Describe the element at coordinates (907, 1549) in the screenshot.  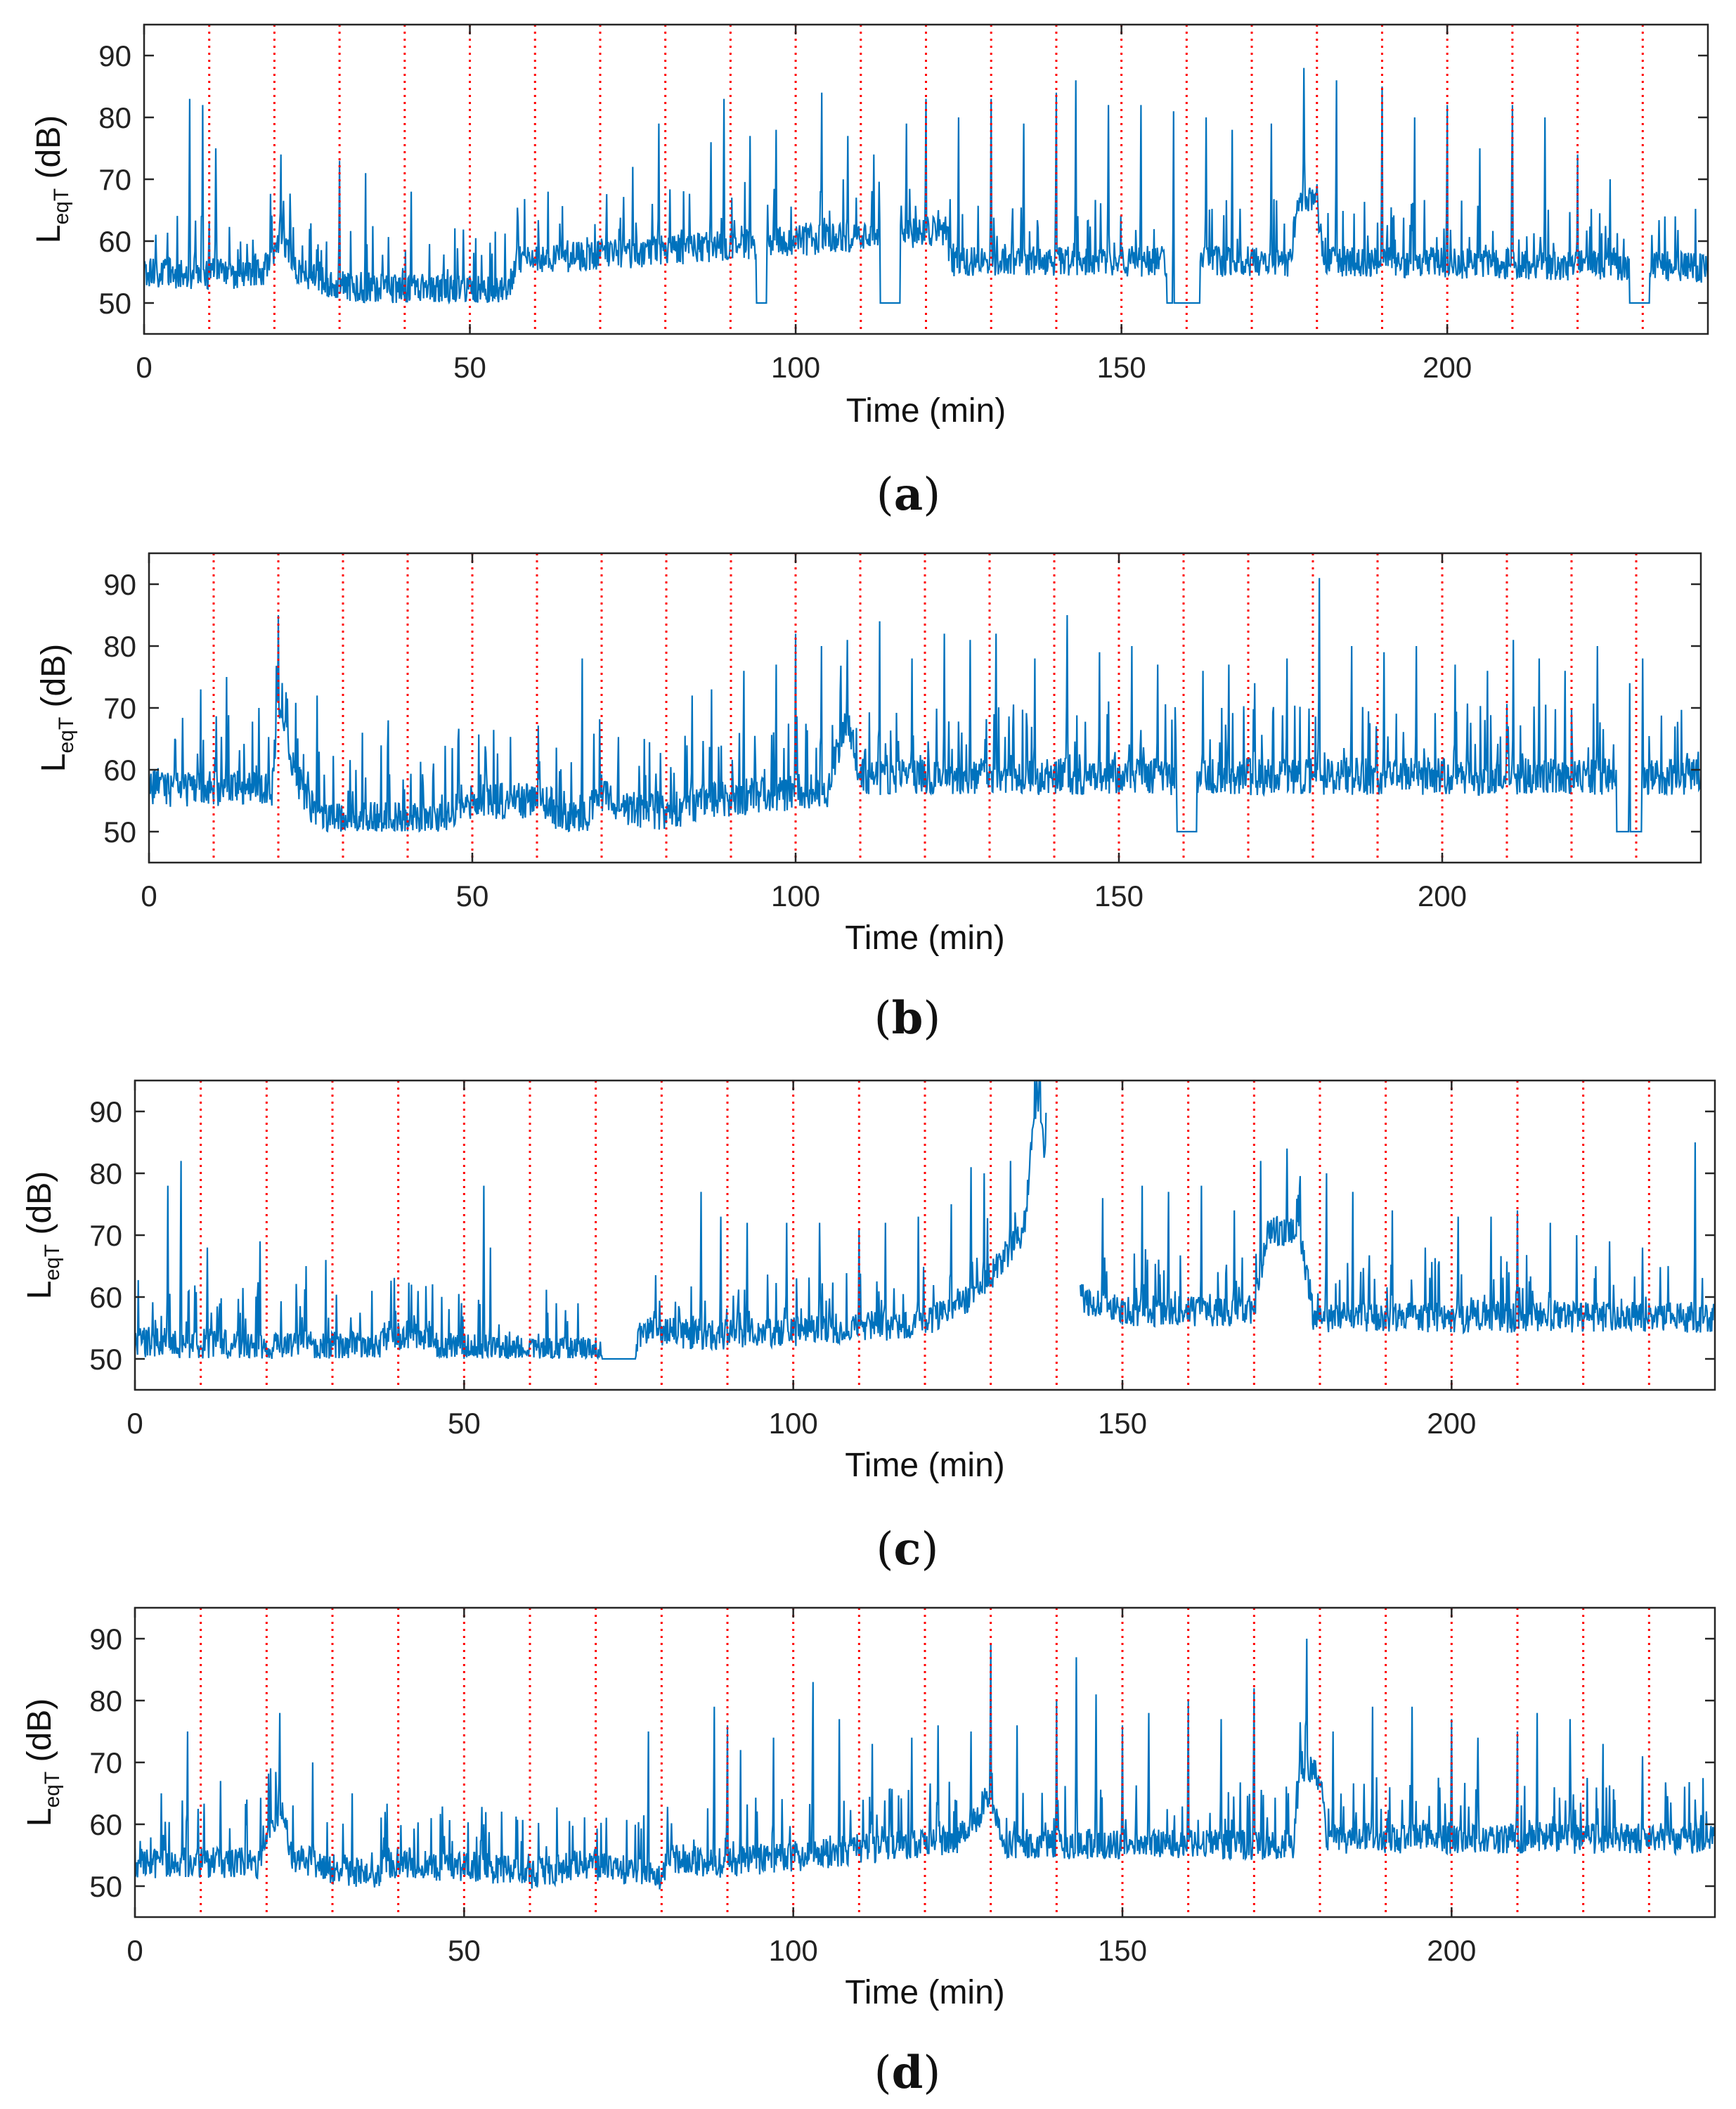
I see `panel-label: (c)` at that location.